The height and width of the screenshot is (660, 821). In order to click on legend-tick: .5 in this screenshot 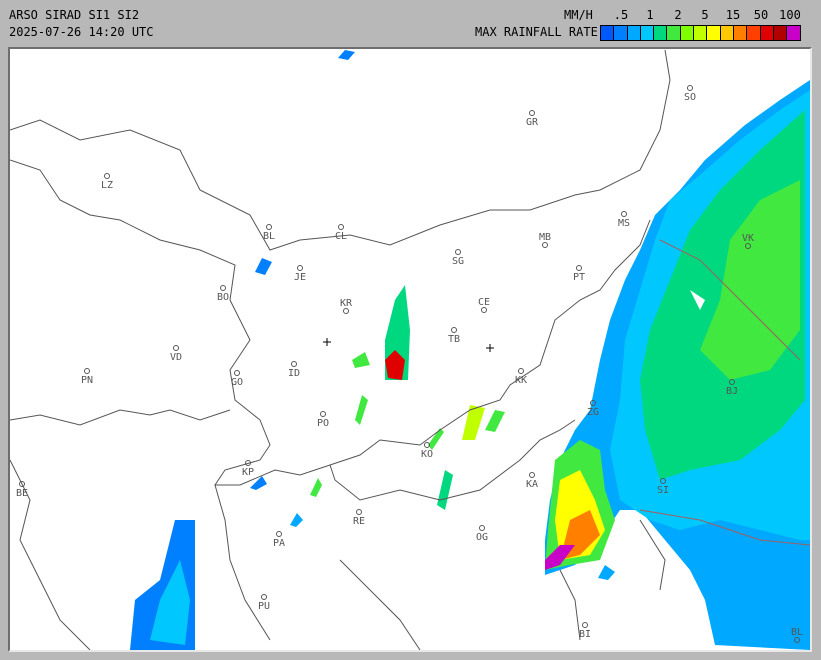, I will do `click(621, 15)`.